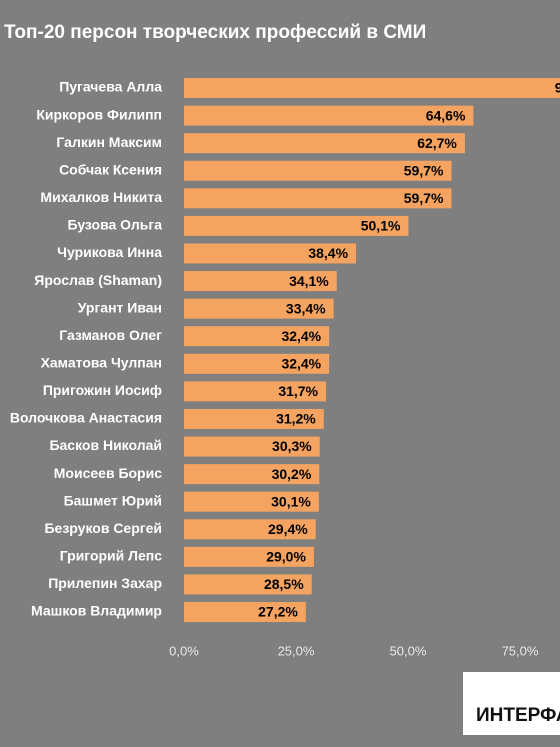 This screenshot has width=560, height=747. I want to click on category-label: Ургант Иван, so click(120, 307).